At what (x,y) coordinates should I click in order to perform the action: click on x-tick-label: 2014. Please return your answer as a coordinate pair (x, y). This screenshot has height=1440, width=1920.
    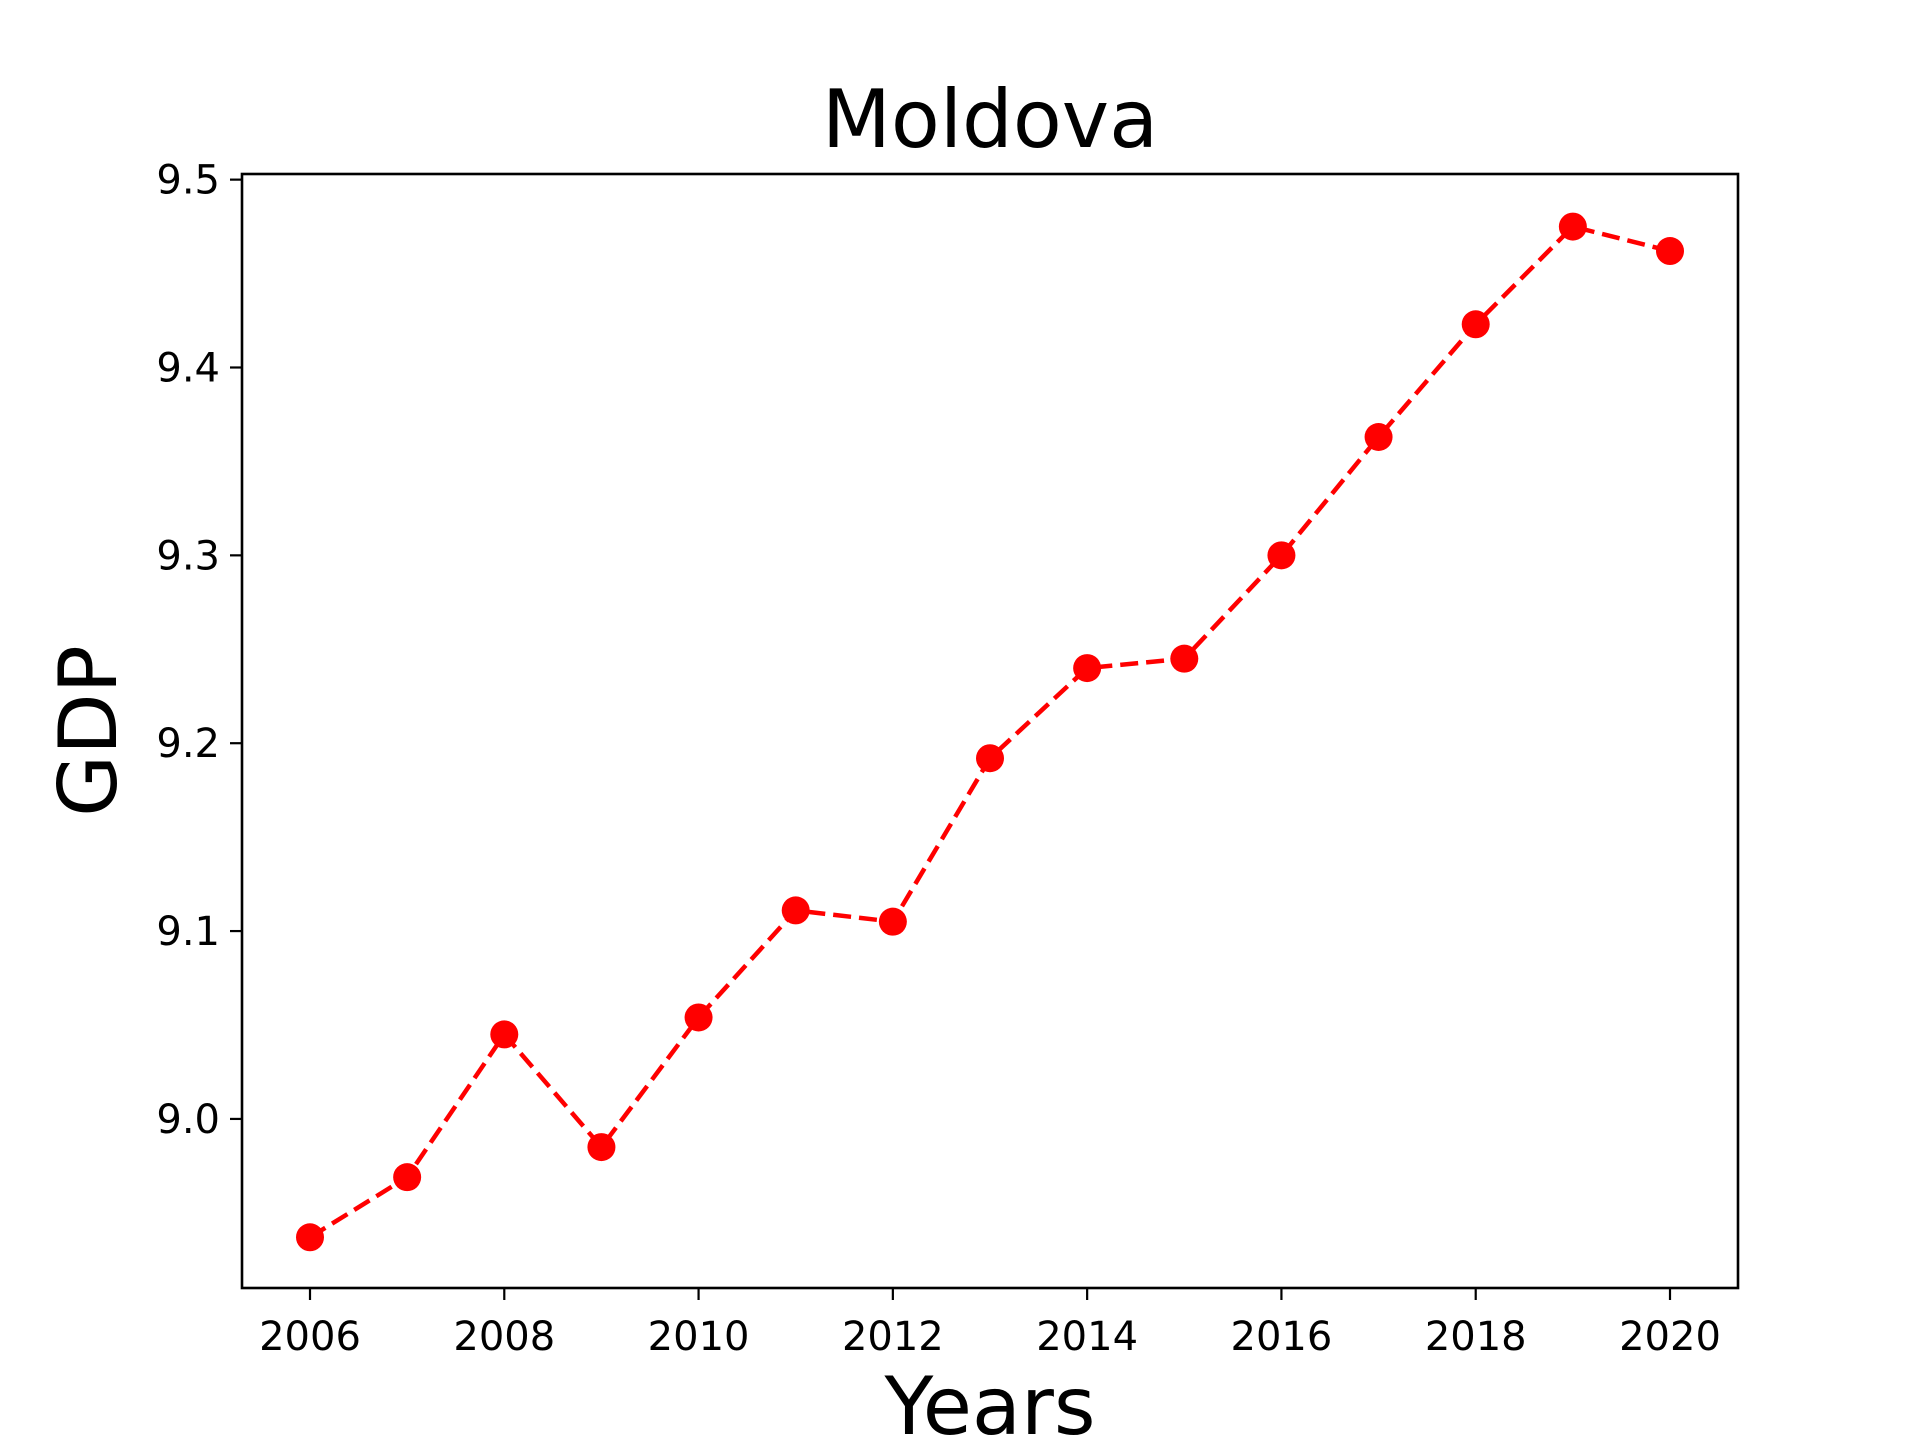
    Looking at the image, I should click on (1087, 1337).